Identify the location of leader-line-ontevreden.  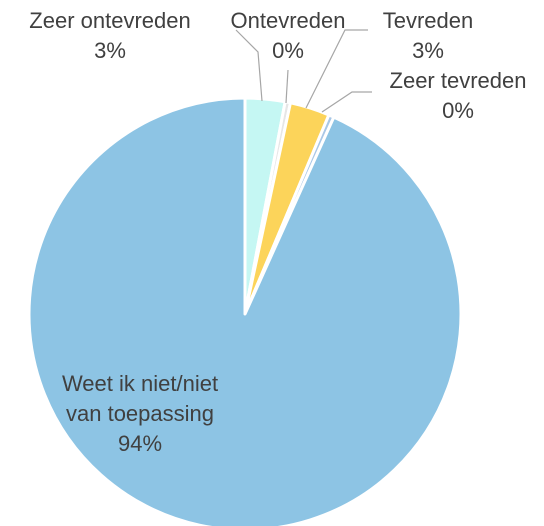
(287, 86).